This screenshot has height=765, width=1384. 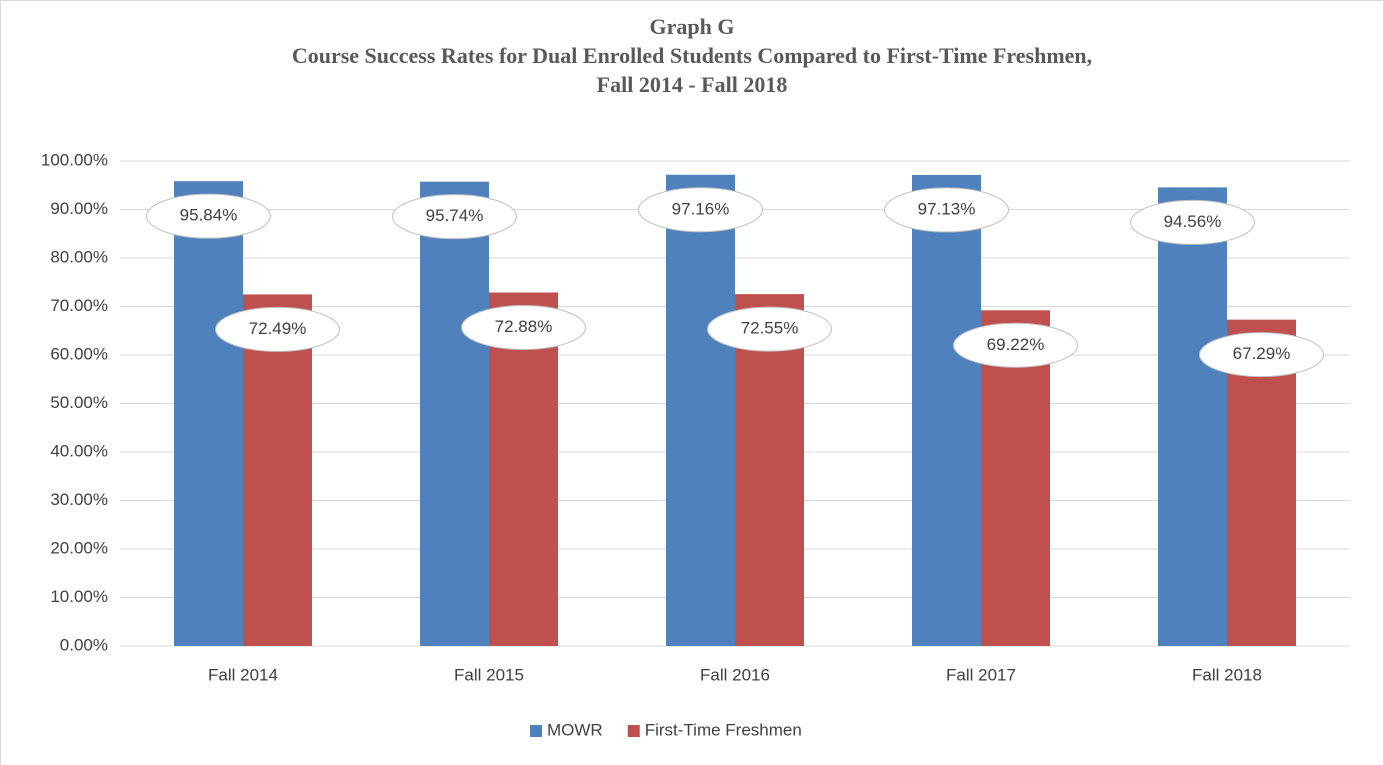 I want to click on y-tick-label: 20.00%, so click(x=79, y=547).